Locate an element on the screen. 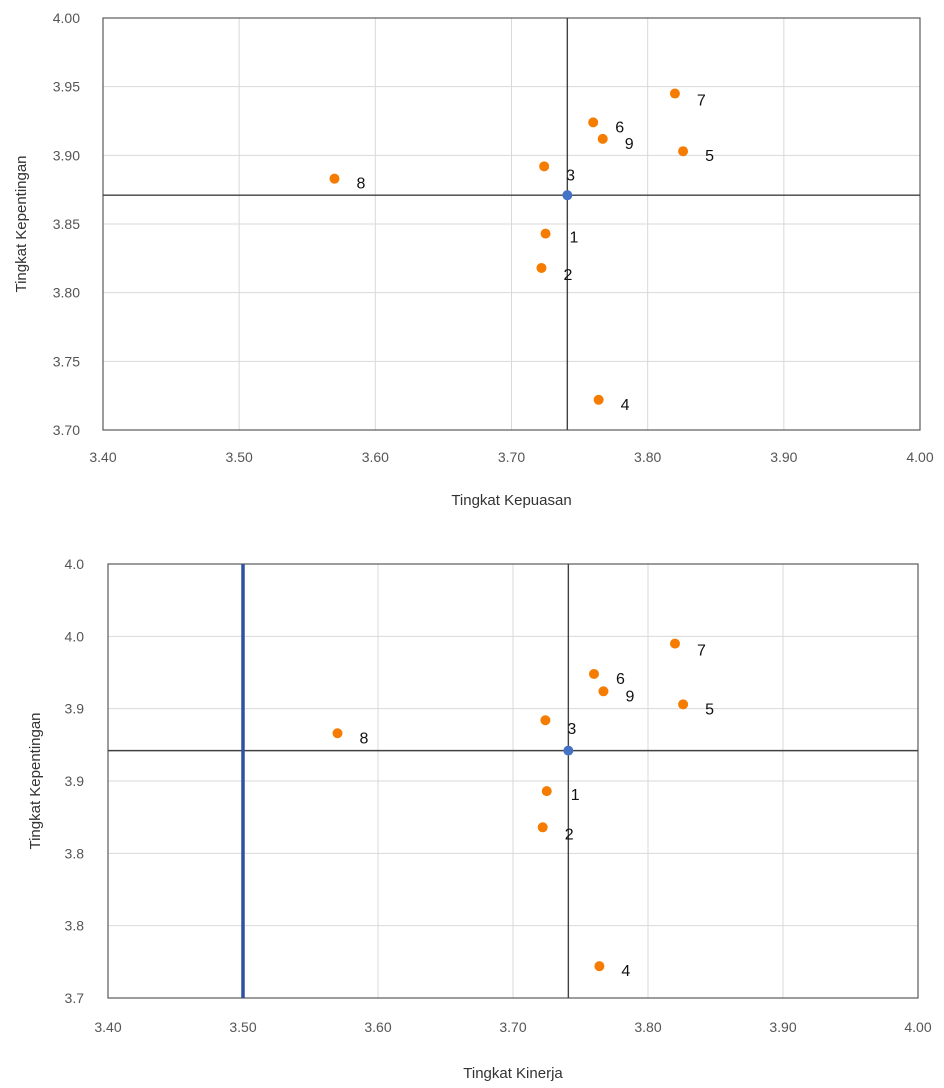  y-tick-label: 3.7 is located at coordinates (75, 998).